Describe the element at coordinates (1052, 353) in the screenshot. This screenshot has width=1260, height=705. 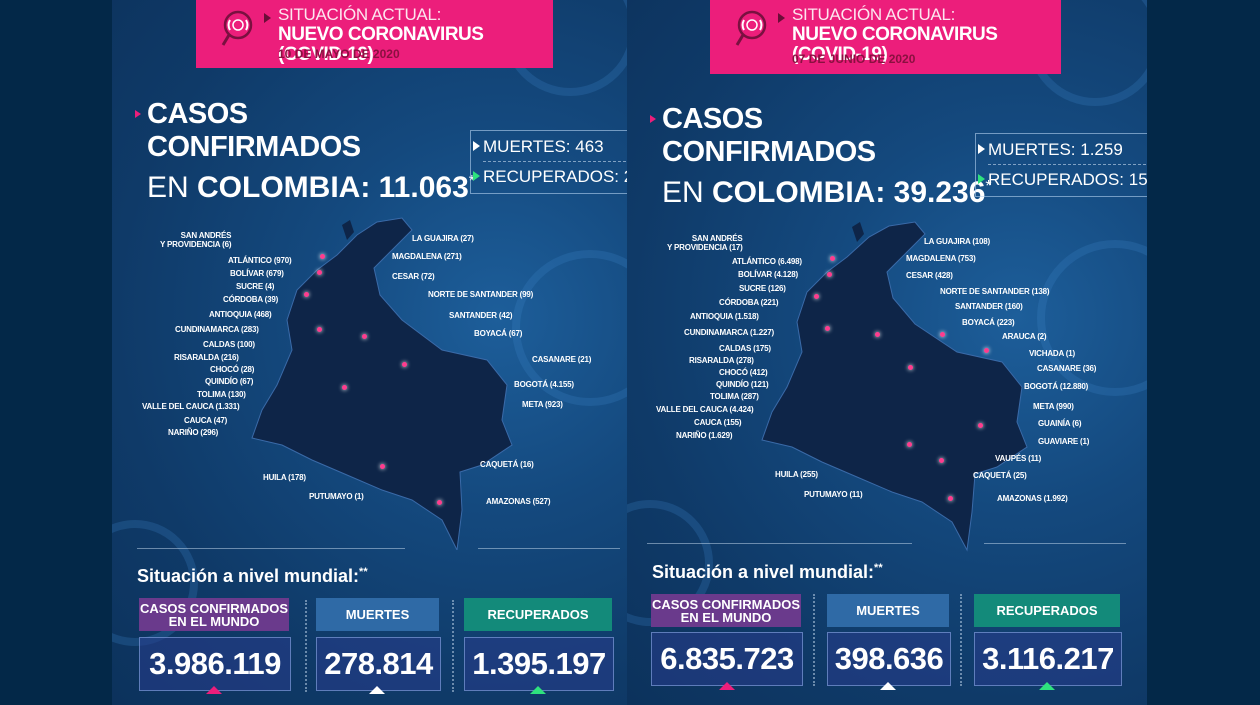
I see `region-label: VICHADA (1)` at that location.